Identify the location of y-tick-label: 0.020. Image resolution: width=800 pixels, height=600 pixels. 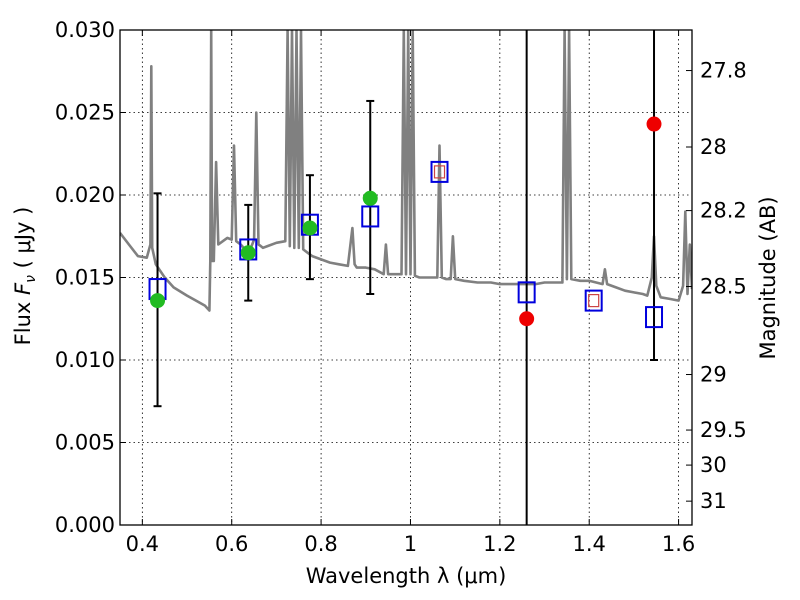
(85, 195).